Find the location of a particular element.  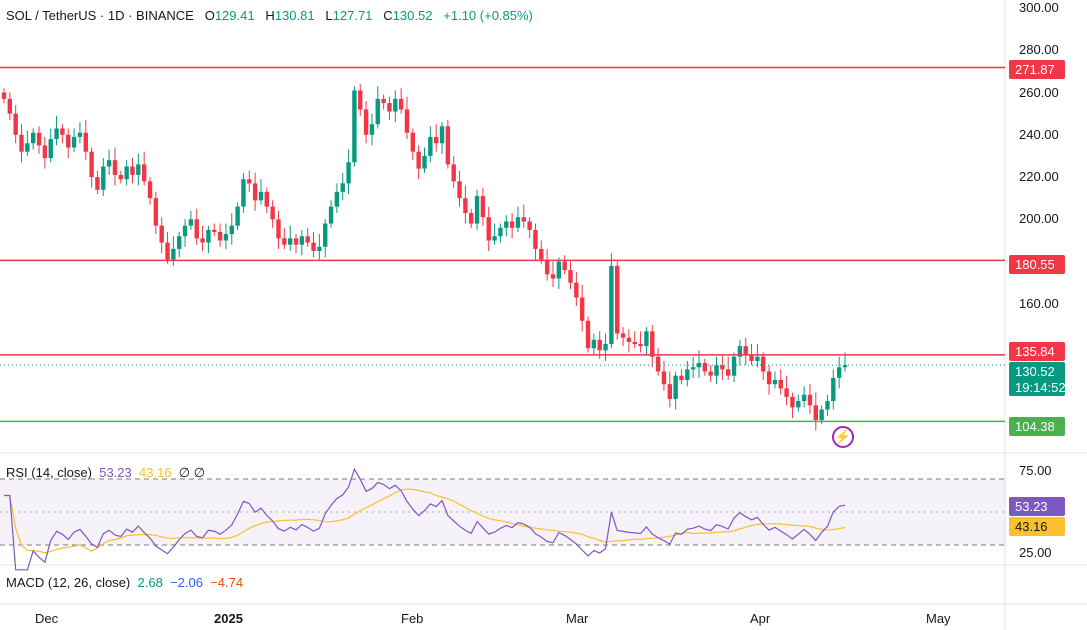

price-tick-label: 200.00 is located at coordinates (1039, 219).